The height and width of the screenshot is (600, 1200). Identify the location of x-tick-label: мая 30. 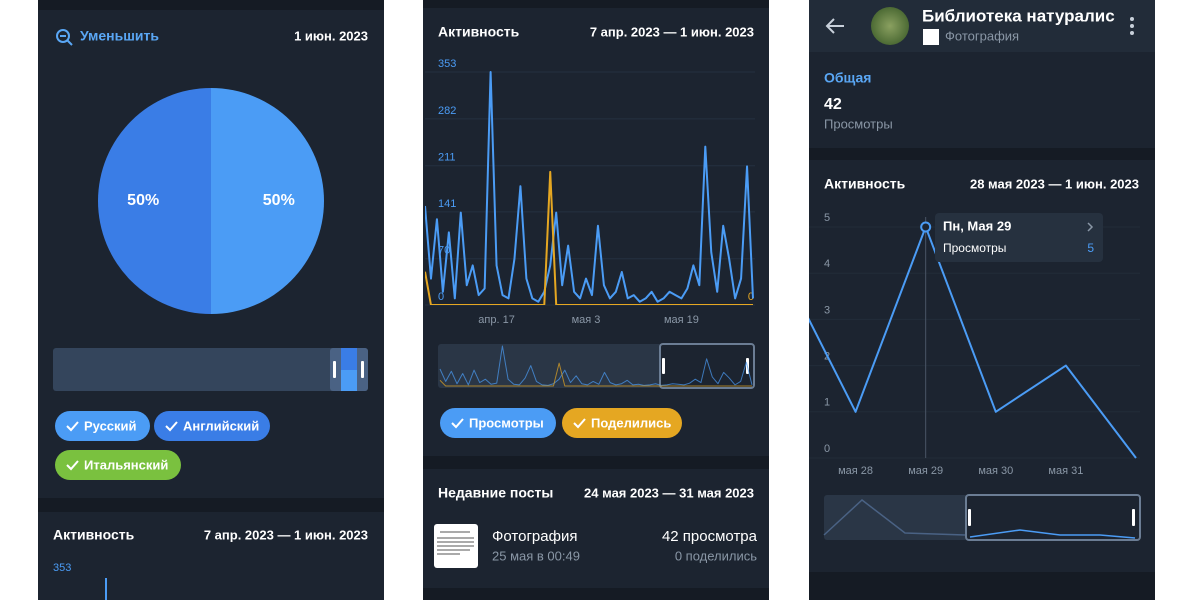
(995, 471).